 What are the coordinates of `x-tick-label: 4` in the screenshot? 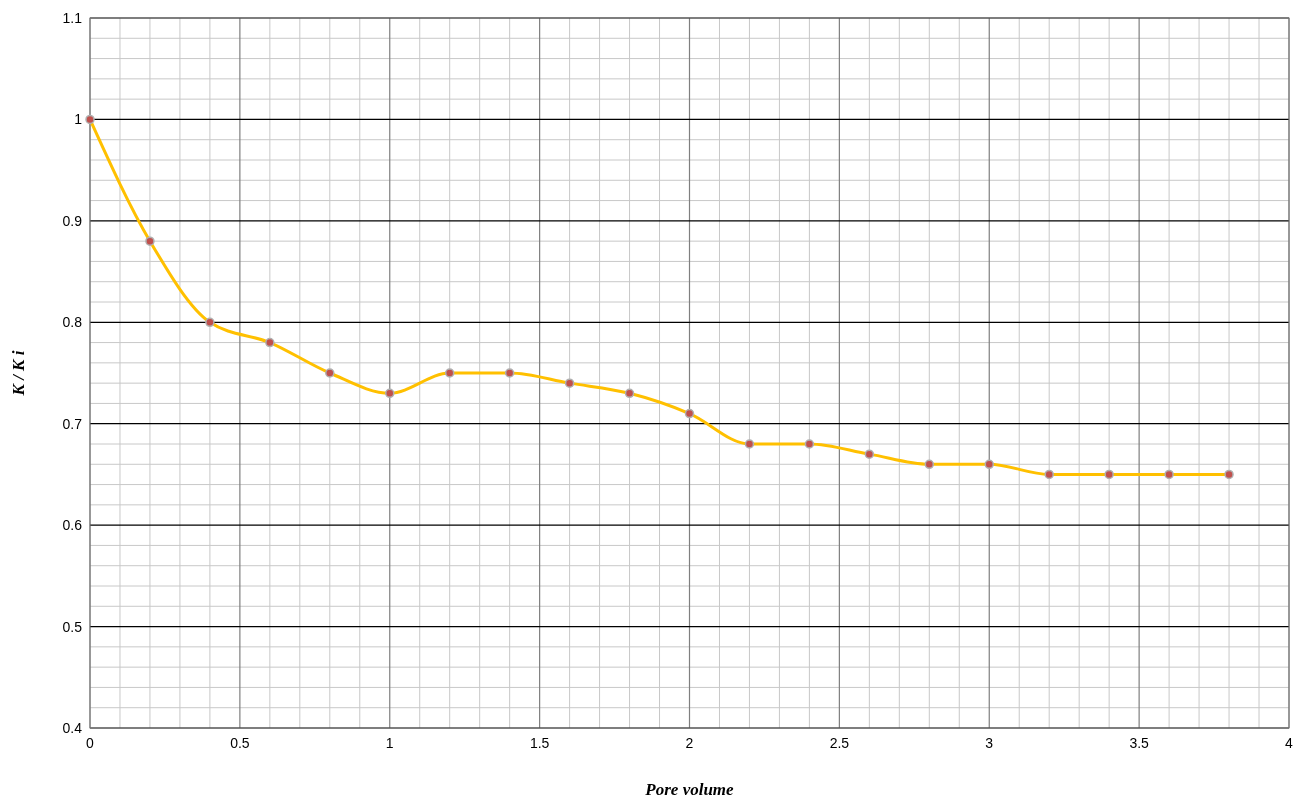 It's located at (1289, 743).